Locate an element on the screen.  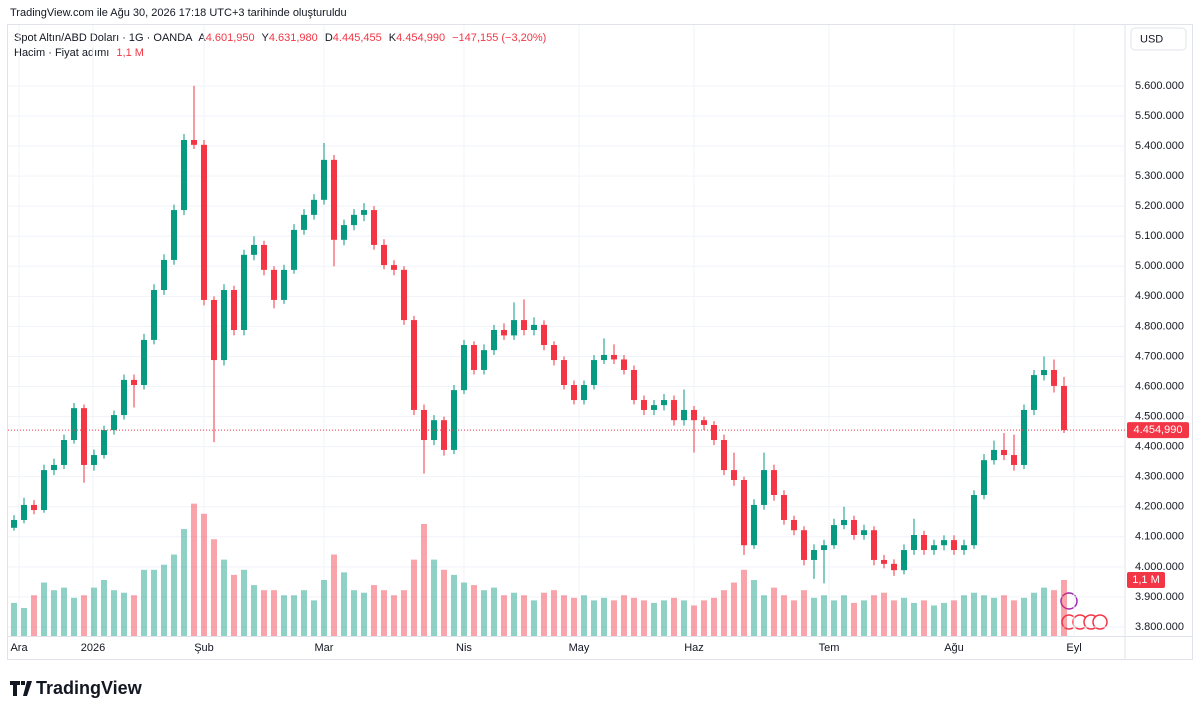
currency-button is located at coordinates (1158, 39).